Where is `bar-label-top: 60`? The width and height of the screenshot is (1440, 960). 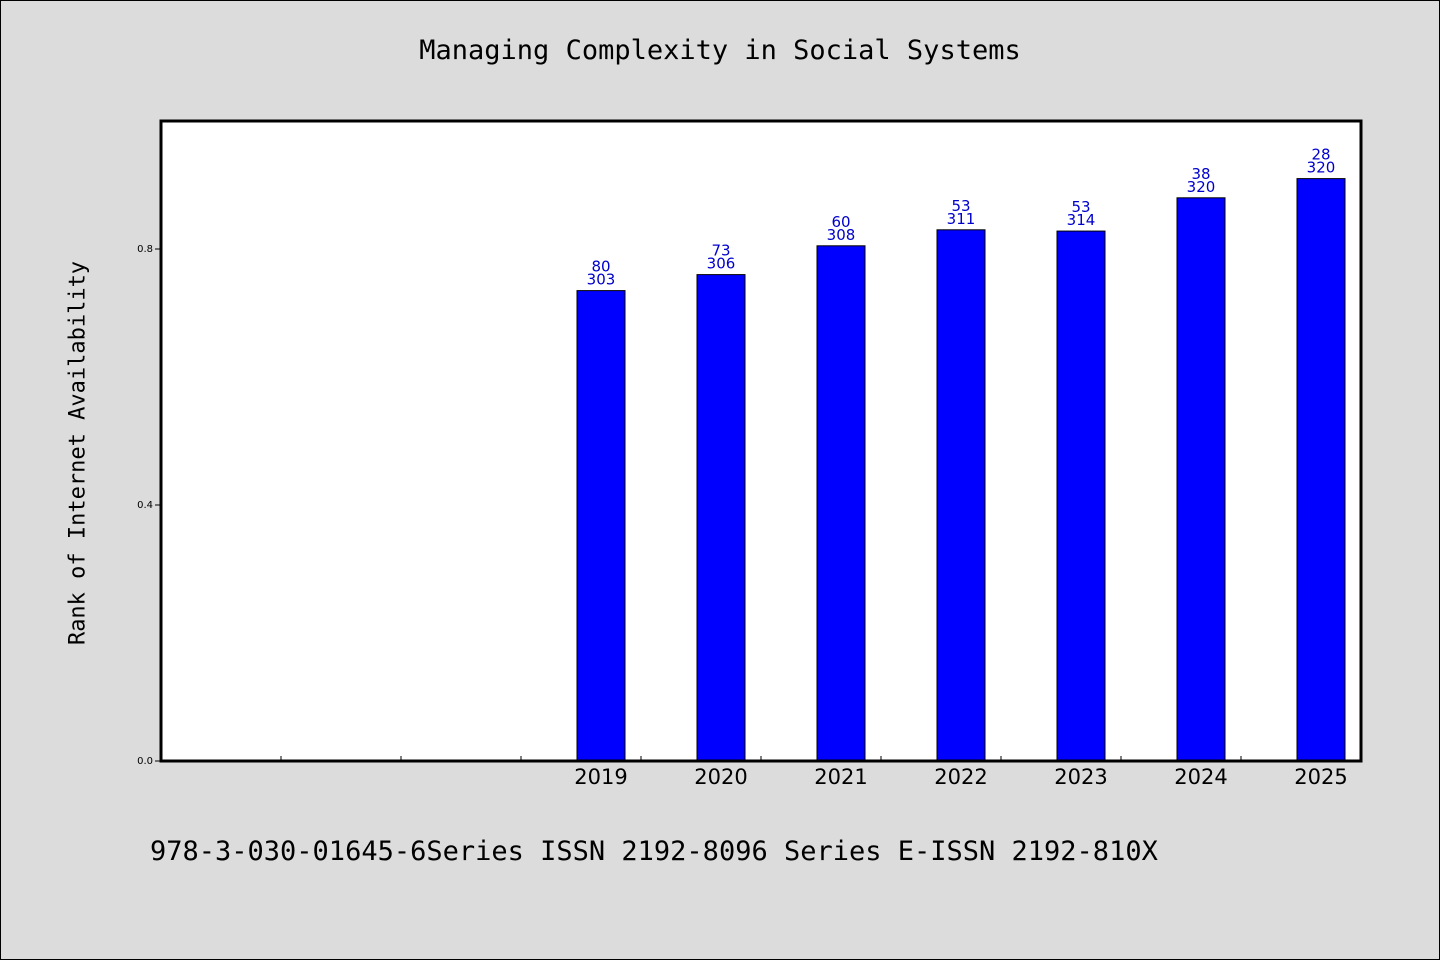
bar-label-top: 60 is located at coordinates (840, 222).